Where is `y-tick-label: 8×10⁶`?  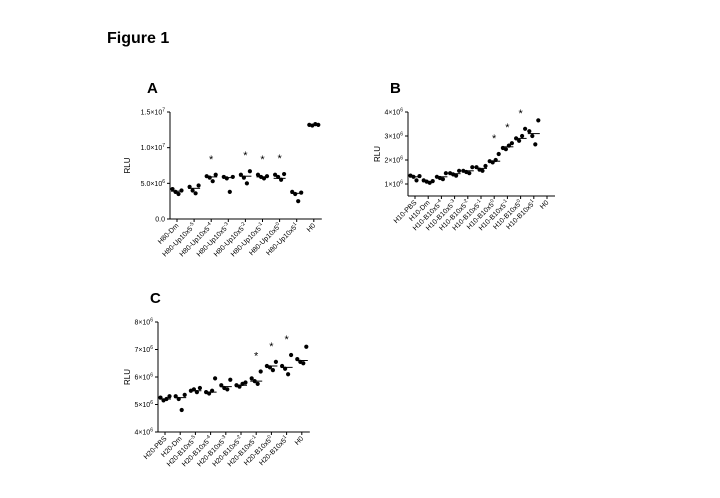
y-tick-label: 8×10⁶ is located at coordinates (143, 322).